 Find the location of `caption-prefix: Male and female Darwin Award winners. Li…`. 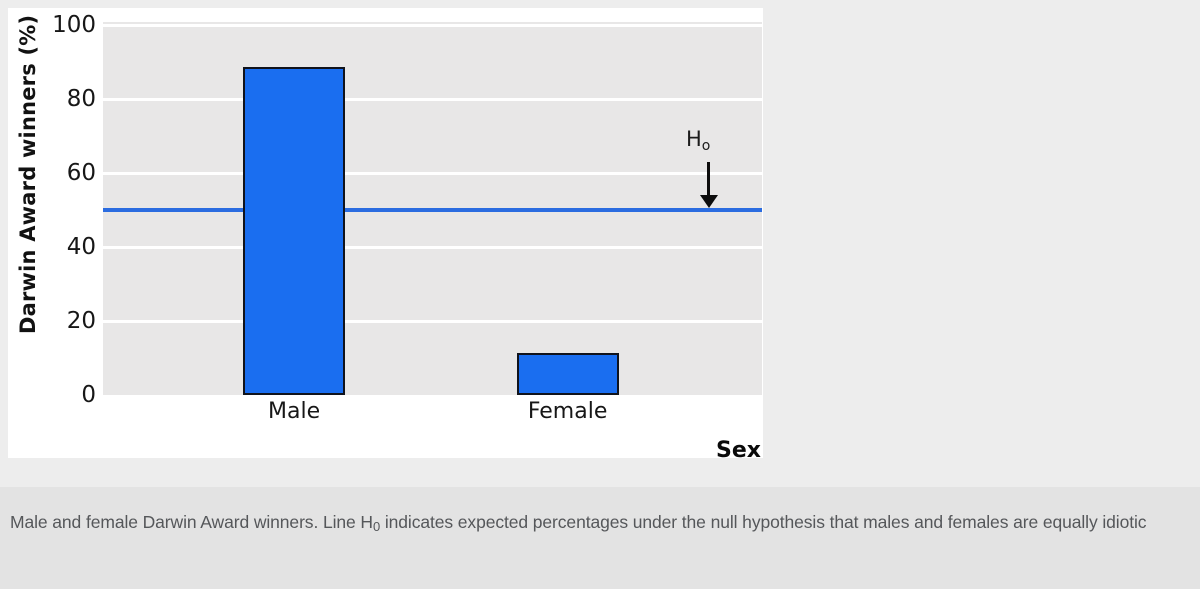

caption-prefix: Male and female Darwin Award winners. Li… is located at coordinates (191, 522).